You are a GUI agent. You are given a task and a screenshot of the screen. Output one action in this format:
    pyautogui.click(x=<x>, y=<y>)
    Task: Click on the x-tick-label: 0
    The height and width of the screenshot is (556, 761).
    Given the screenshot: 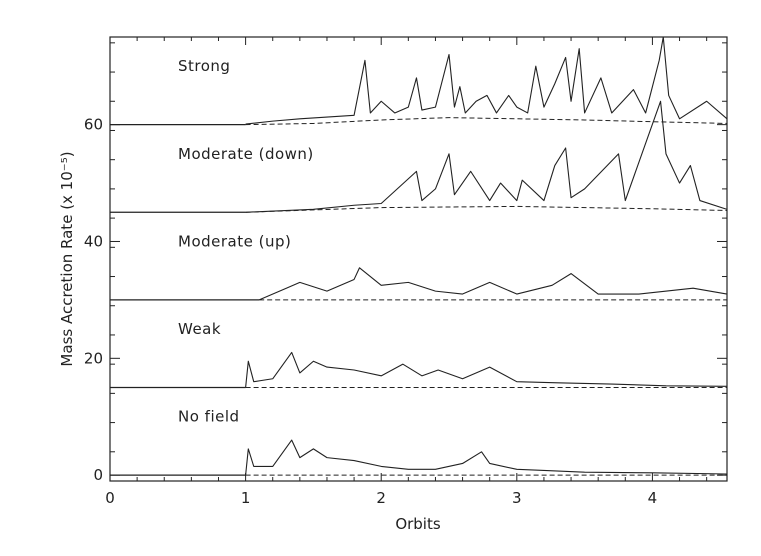 What is the action you would take?
    pyautogui.click(x=110, y=498)
    